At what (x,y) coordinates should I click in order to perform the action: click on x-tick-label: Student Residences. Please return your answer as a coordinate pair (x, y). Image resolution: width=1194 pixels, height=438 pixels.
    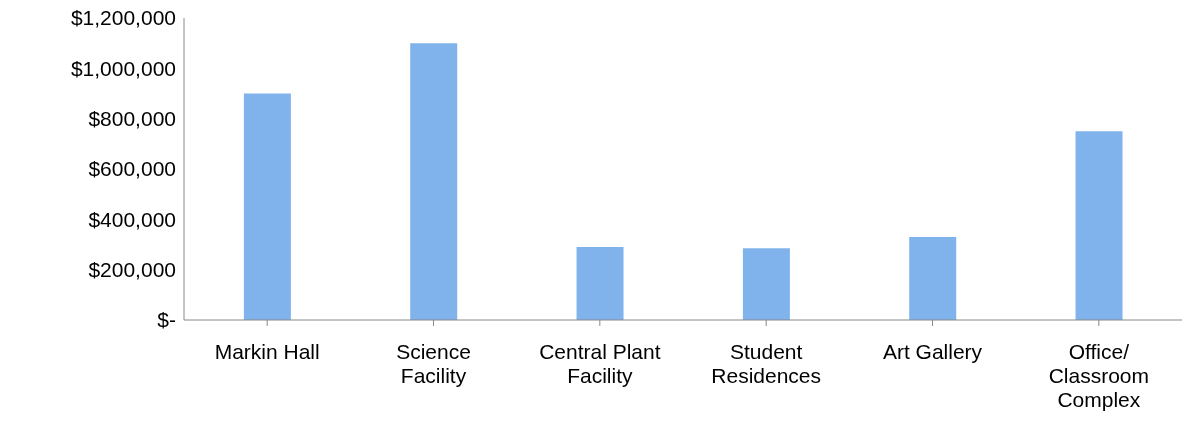
    Looking at the image, I should click on (766, 363).